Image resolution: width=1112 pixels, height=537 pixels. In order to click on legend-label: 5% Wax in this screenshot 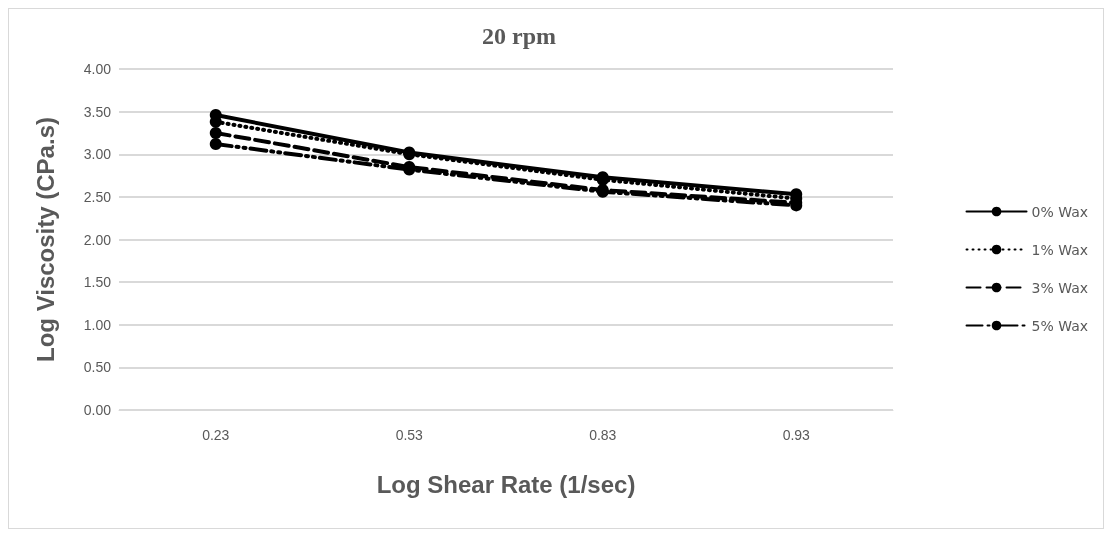, I will do `click(1060, 325)`.